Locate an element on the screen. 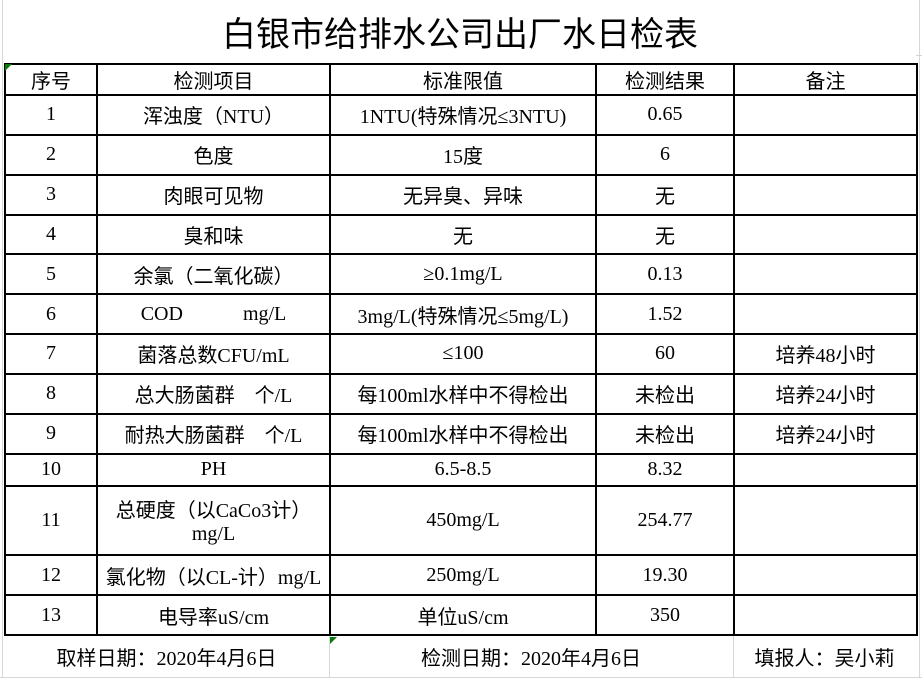 The image size is (922, 680). table-row: 10 PH 6.5-8.5 8.32 is located at coordinates (461, 469).